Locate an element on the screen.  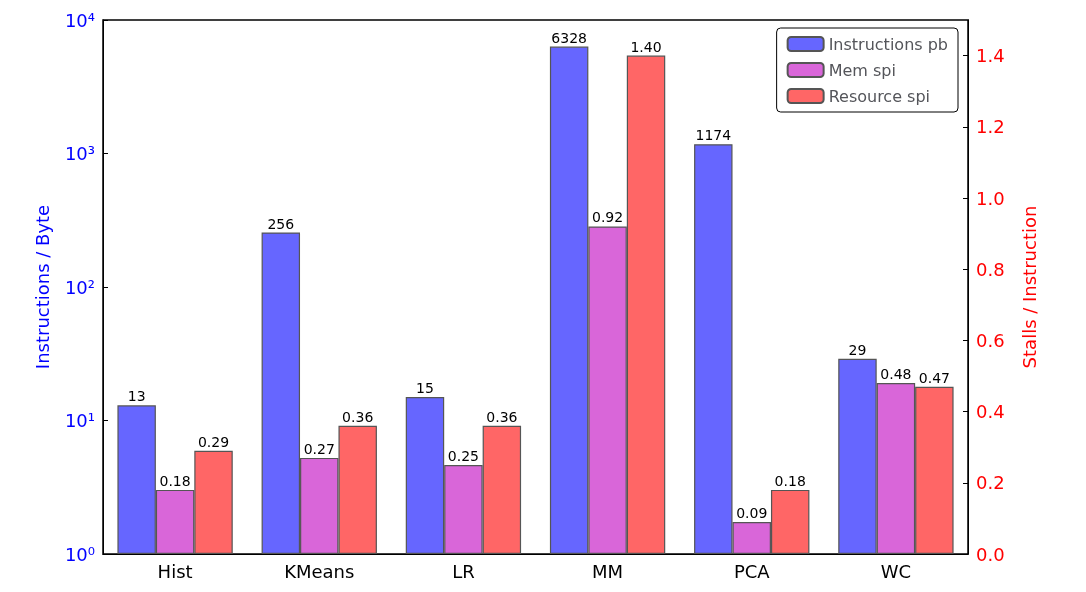
y2-tick-label: 1.4 is located at coordinates (990, 56).